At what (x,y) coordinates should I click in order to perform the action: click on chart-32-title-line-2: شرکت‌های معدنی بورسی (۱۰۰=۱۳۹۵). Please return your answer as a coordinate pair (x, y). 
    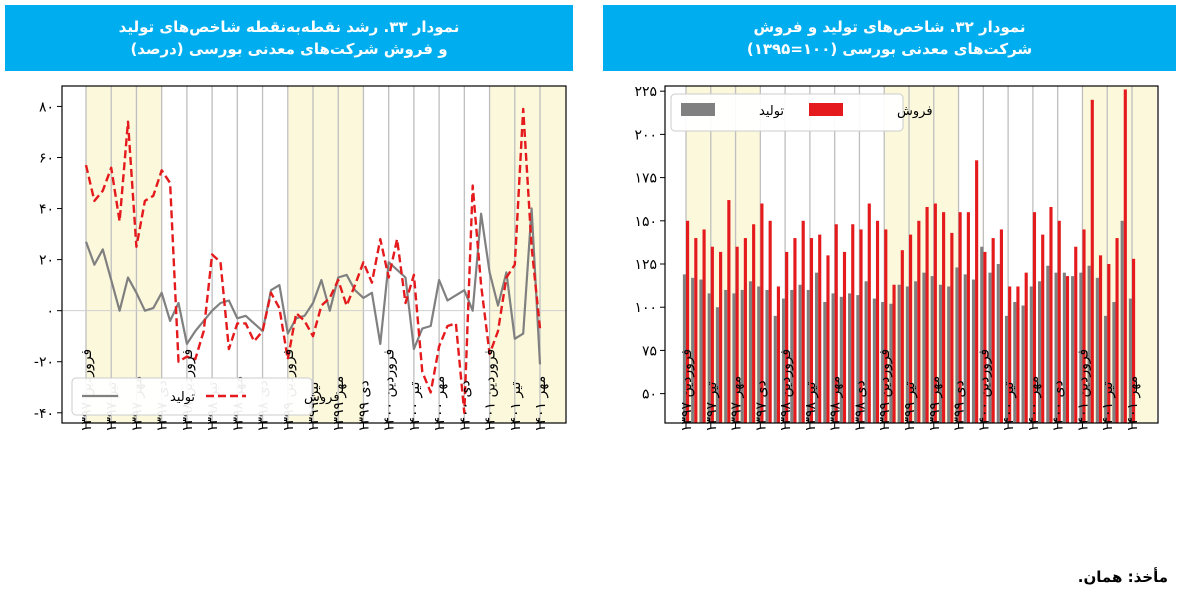
    Looking at the image, I should click on (889, 49).